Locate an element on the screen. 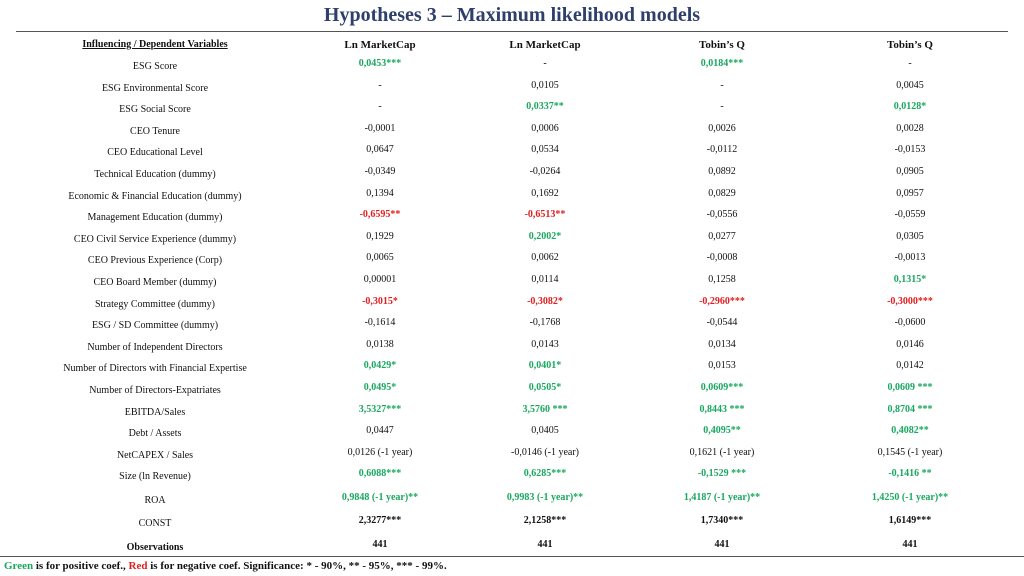  table-cell: -0,0600 is located at coordinates (910, 323).